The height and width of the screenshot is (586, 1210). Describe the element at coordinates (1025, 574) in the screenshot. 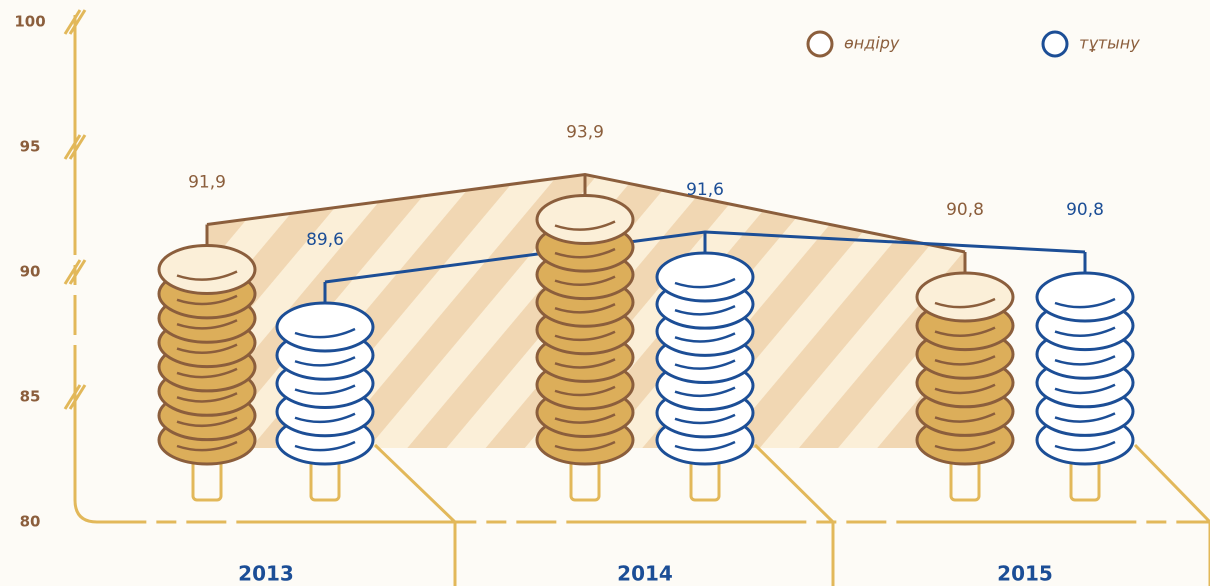

I see `x-tick-label: 2015` at that location.